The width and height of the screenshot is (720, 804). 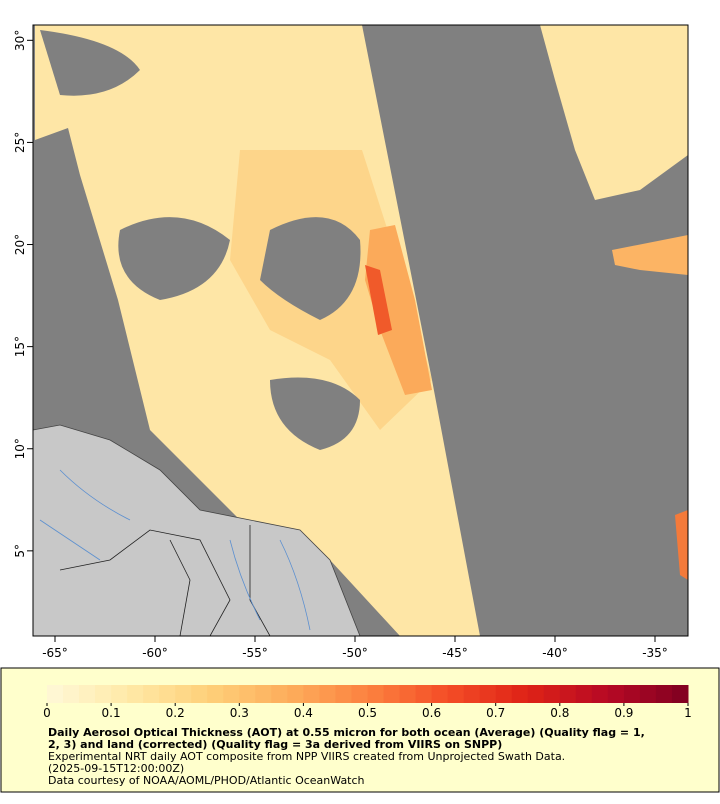 I want to click on colorbar-tick-label: 0.2, so click(x=175, y=713).